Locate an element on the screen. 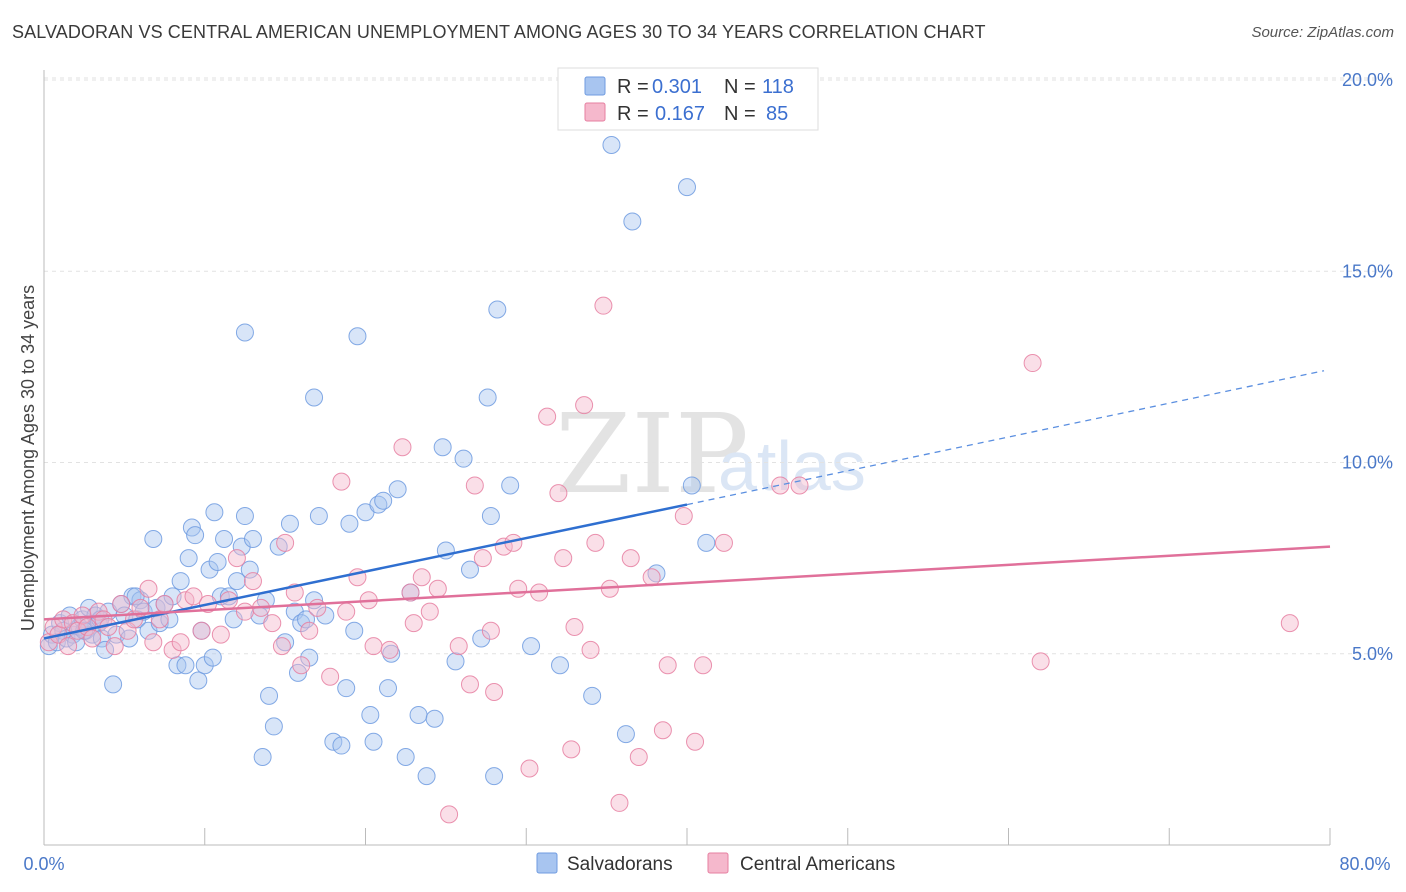 The width and height of the screenshot is (1406, 892). y-axis-label: Unemployment Among Ages 30 to 34 years is located at coordinates (28, 458).